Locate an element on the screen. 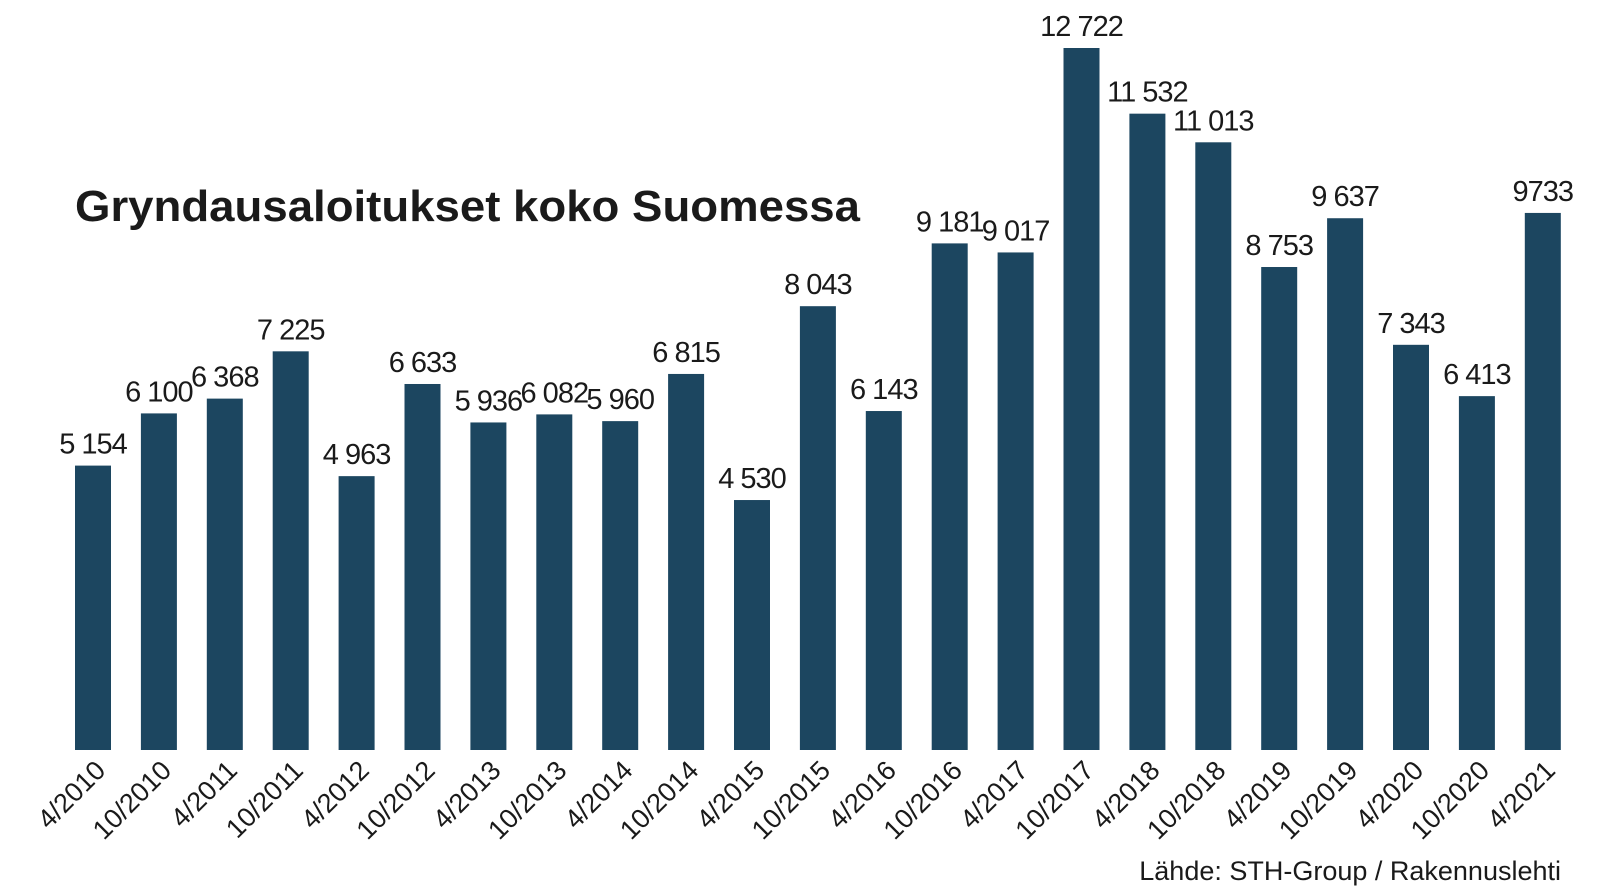 The image size is (1622, 886). value-label: 4 530 is located at coordinates (752, 479).